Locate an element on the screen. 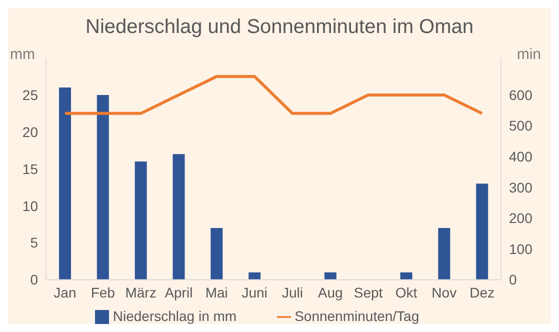  y2-tick-label: 100 is located at coordinates (521, 248).